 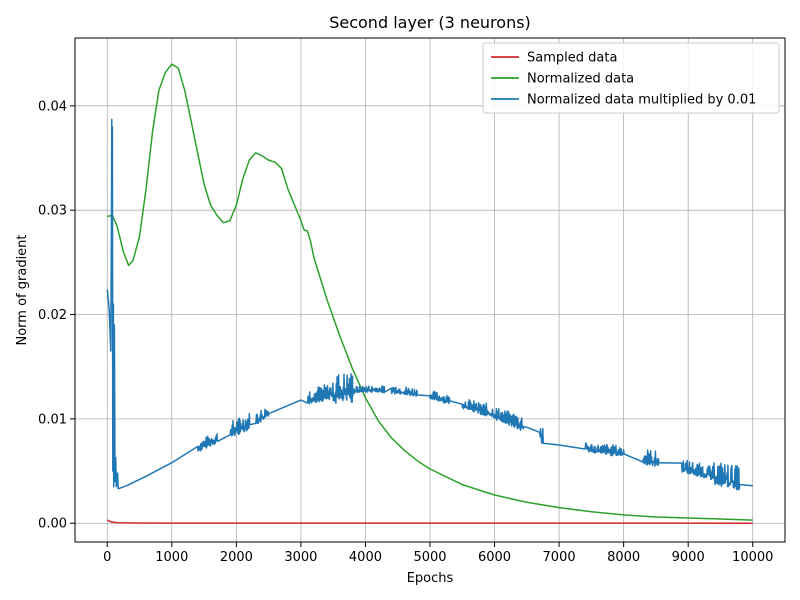 I want to click on x-tick-label: 6000, so click(x=494, y=557).